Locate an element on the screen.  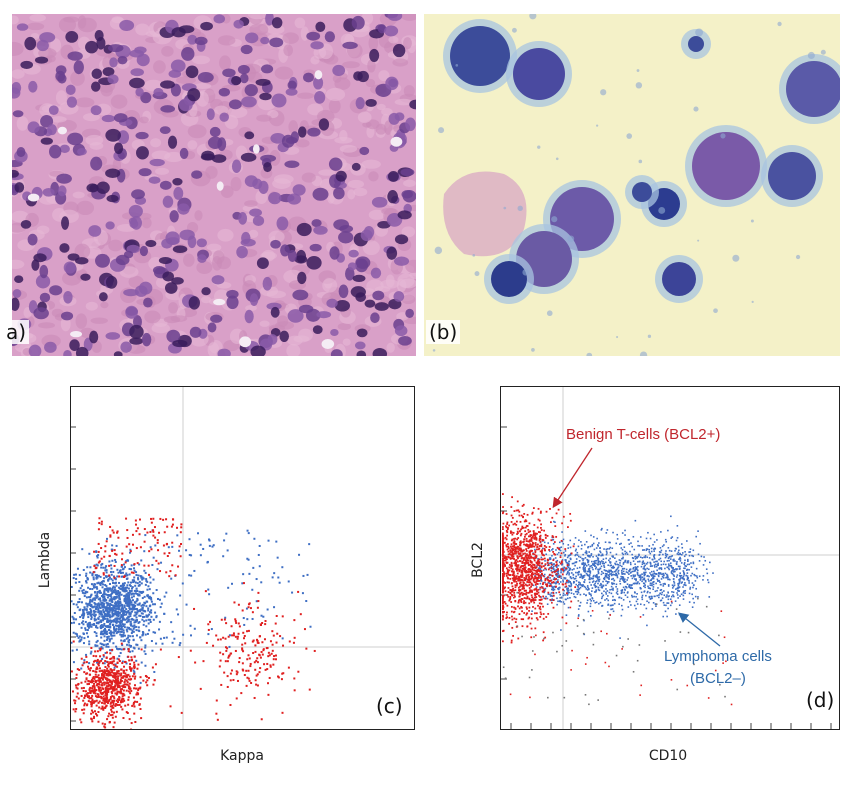
bcl2-axis-label: BCL2 is located at coordinates (478, 560).